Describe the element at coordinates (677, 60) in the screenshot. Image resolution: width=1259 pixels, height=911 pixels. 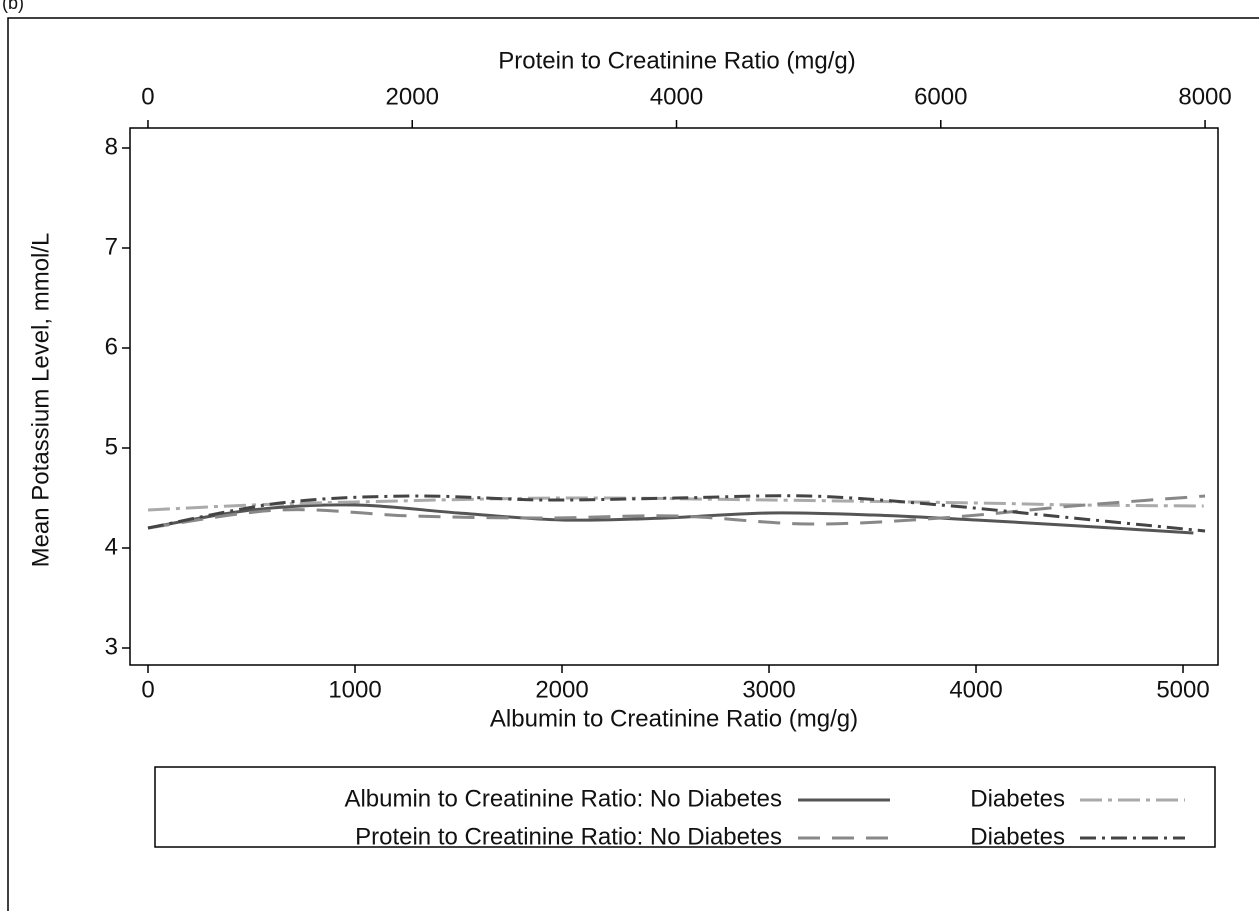
I see `x2-axis-label: Protein to Creatinine Ratio (mg/g)` at that location.